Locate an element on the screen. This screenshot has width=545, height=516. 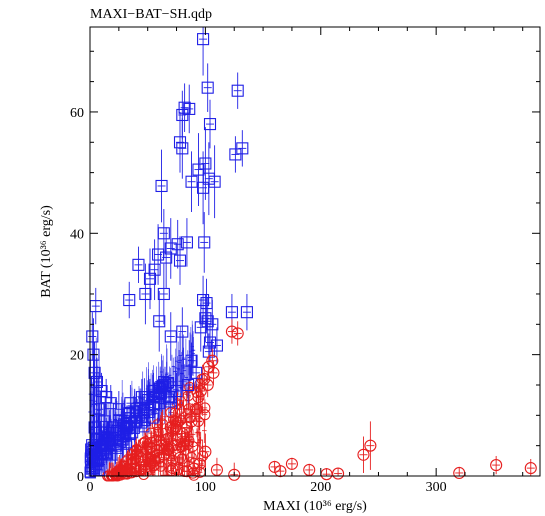
x-tick-label: 200 is located at coordinates (320, 487).